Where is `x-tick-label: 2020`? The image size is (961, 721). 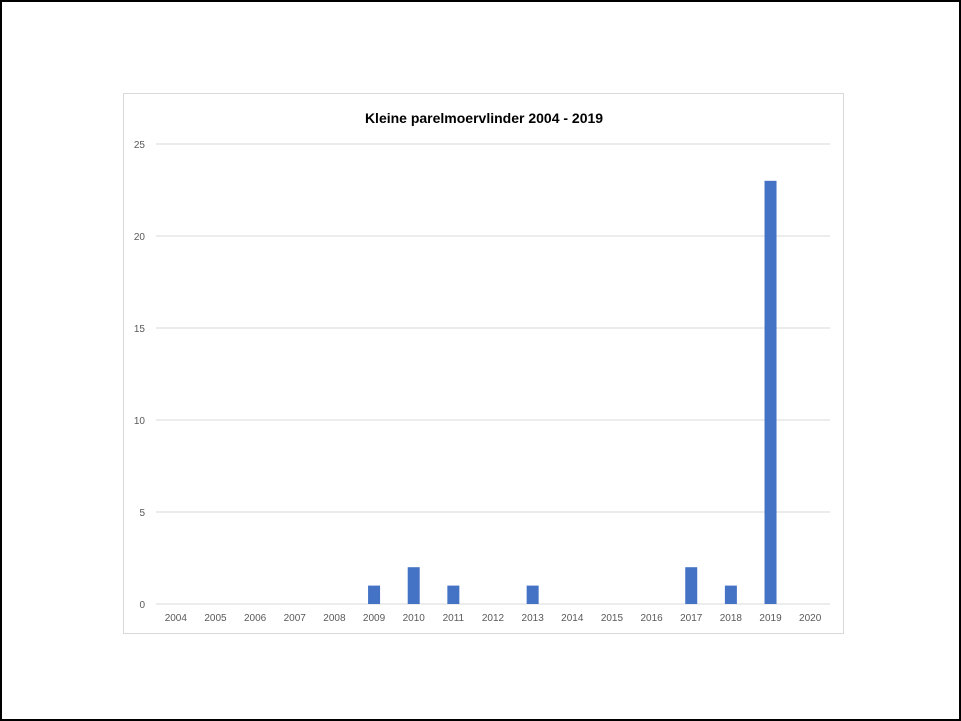 x-tick-label: 2020 is located at coordinates (810, 618).